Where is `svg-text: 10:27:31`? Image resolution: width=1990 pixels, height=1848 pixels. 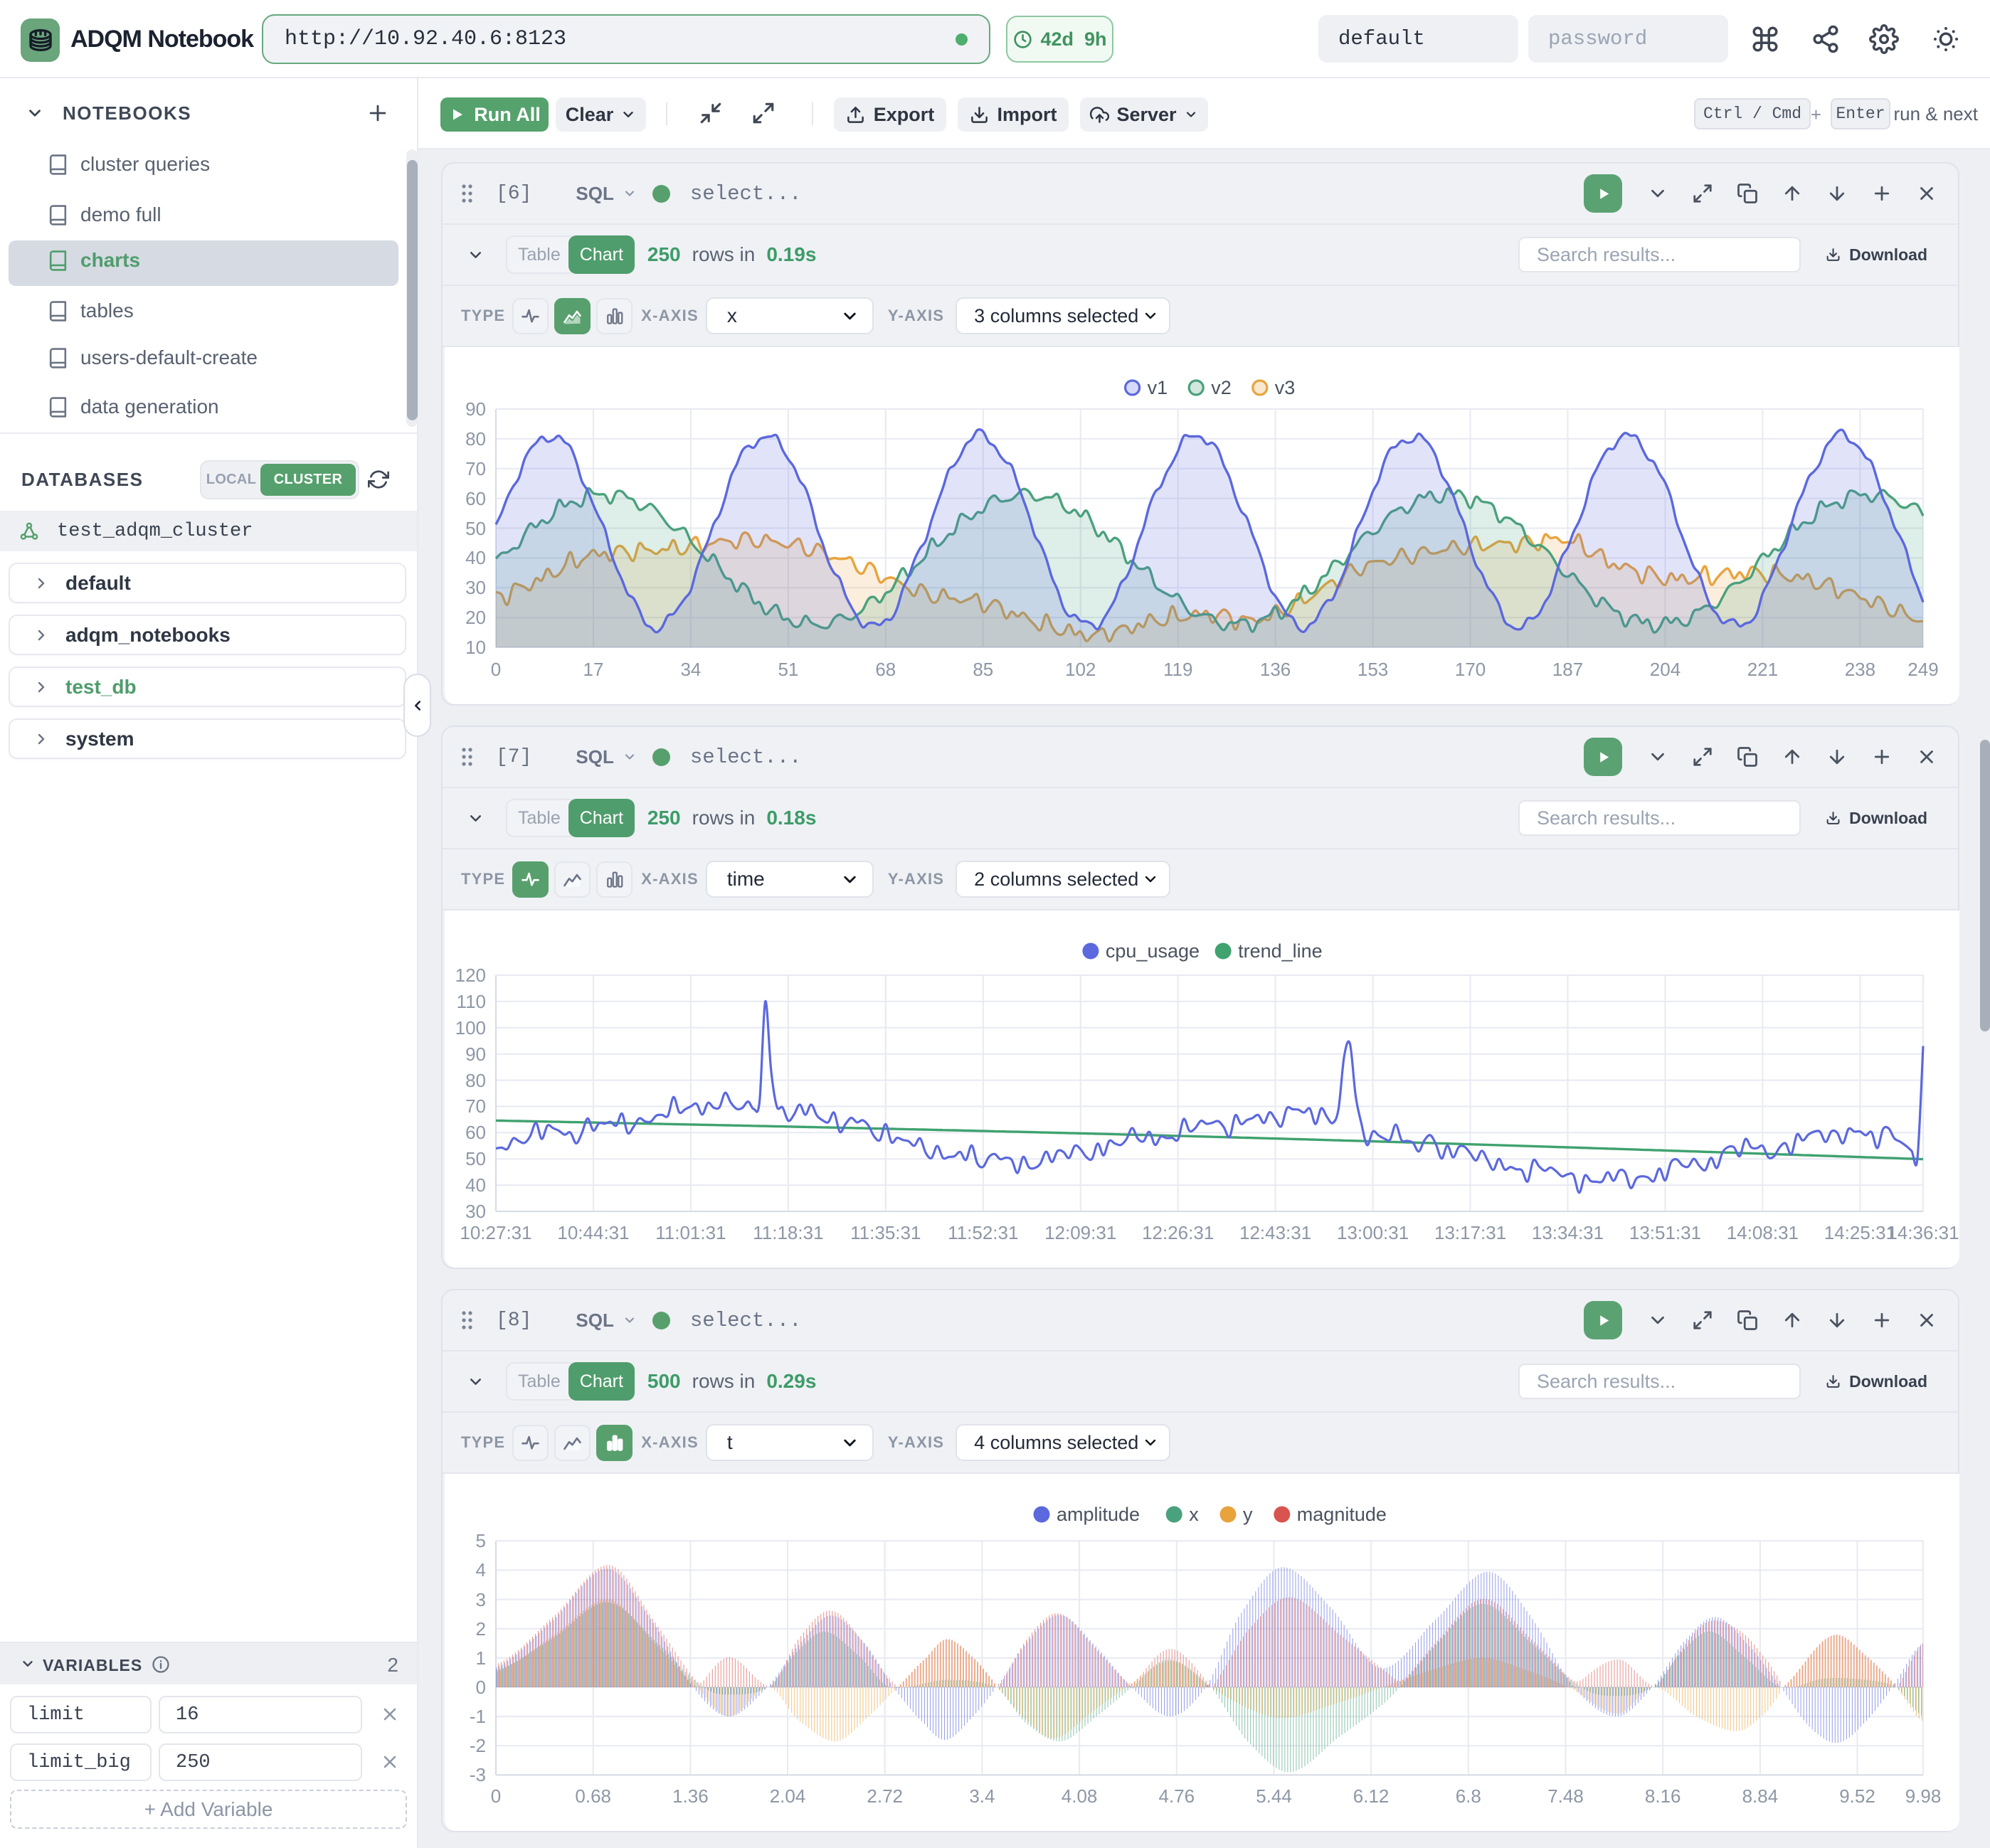 svg-text: 10:27:31 is located at coordinates (495, 1232).